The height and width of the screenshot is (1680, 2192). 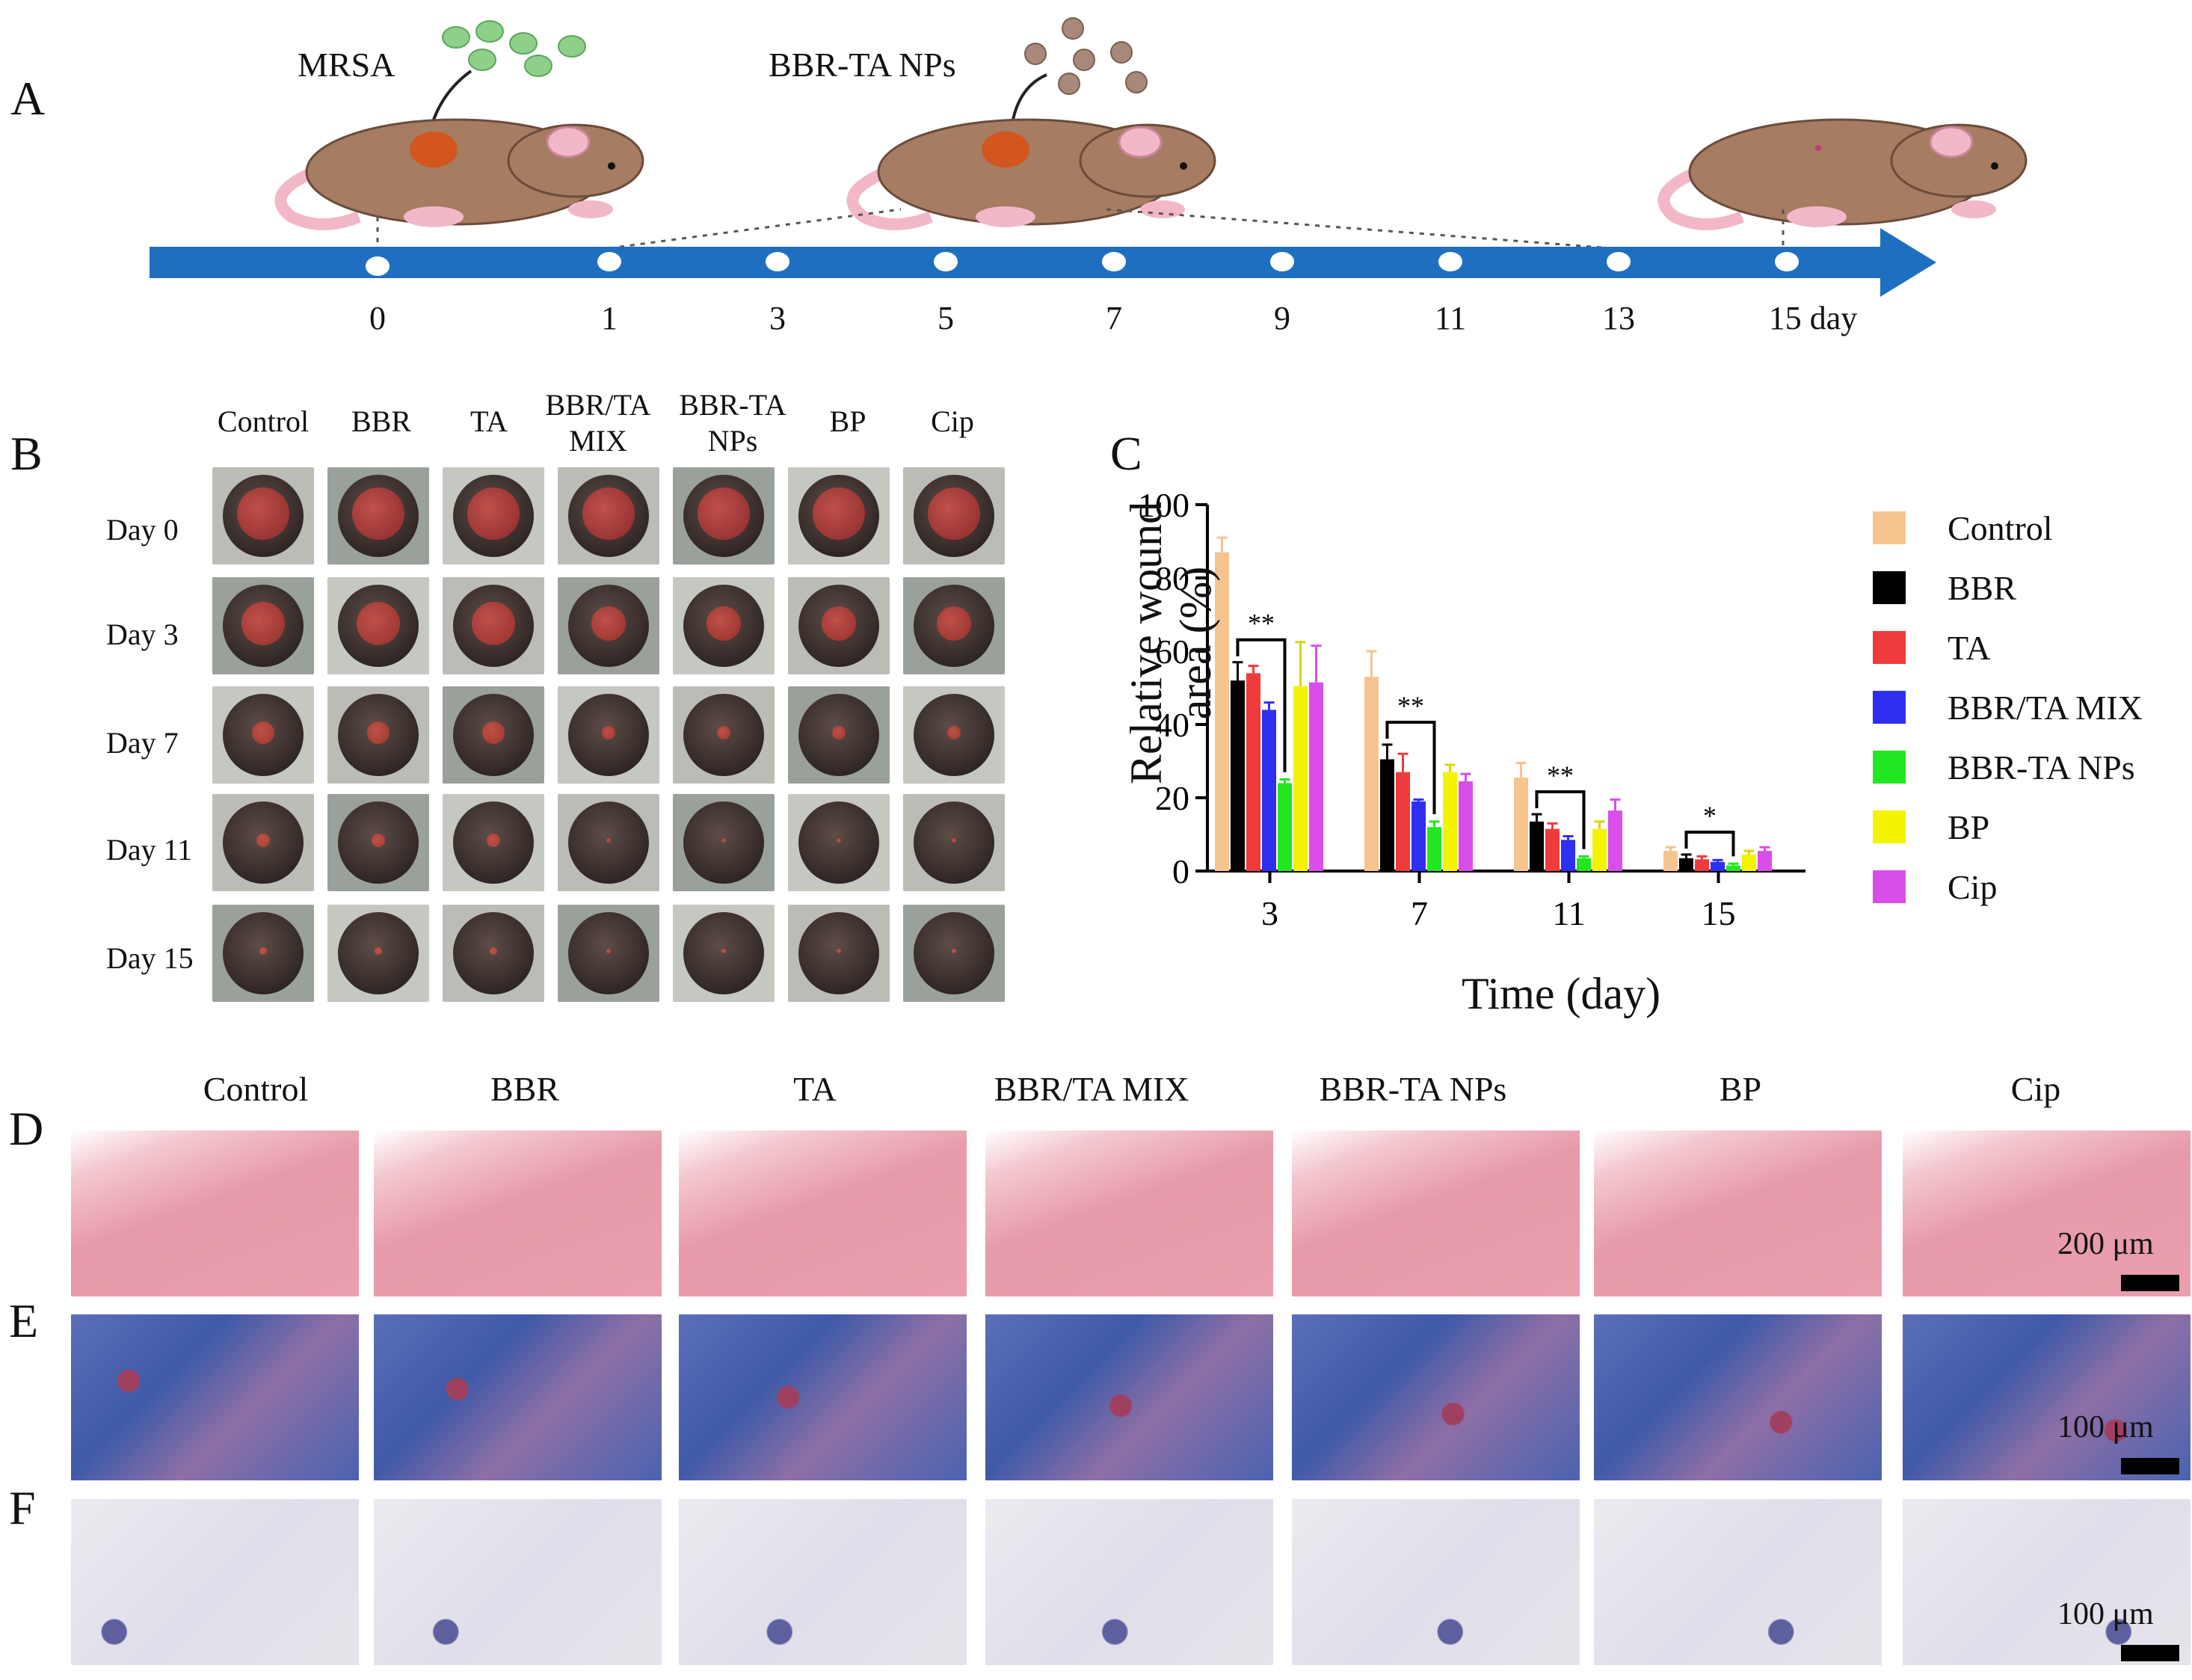 I want to click on day-label: 0, so click(x=377, y=318).